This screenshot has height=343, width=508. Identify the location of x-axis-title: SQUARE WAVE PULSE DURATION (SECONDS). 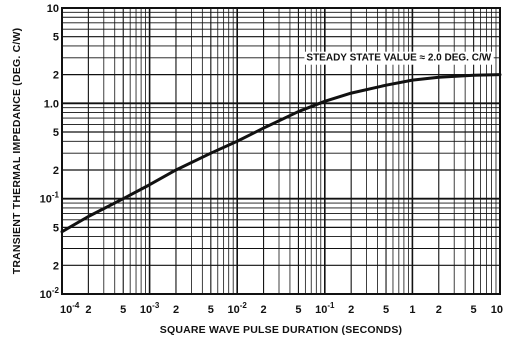
(281, 330).